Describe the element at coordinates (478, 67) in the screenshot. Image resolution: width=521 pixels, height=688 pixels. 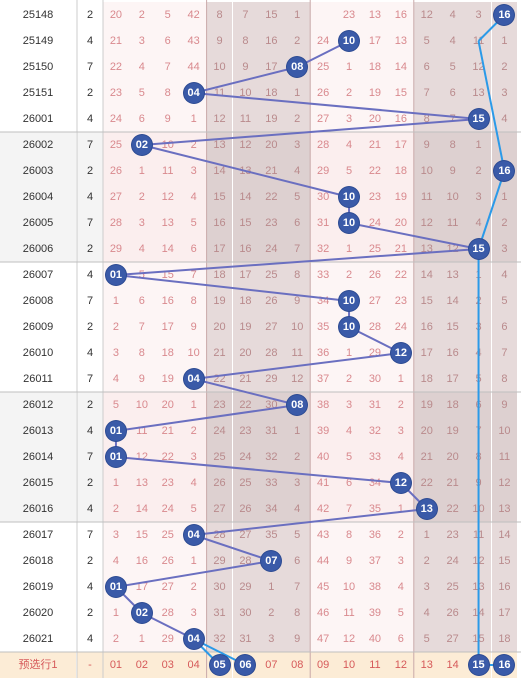
I see `omission-cell: 12` at that location.